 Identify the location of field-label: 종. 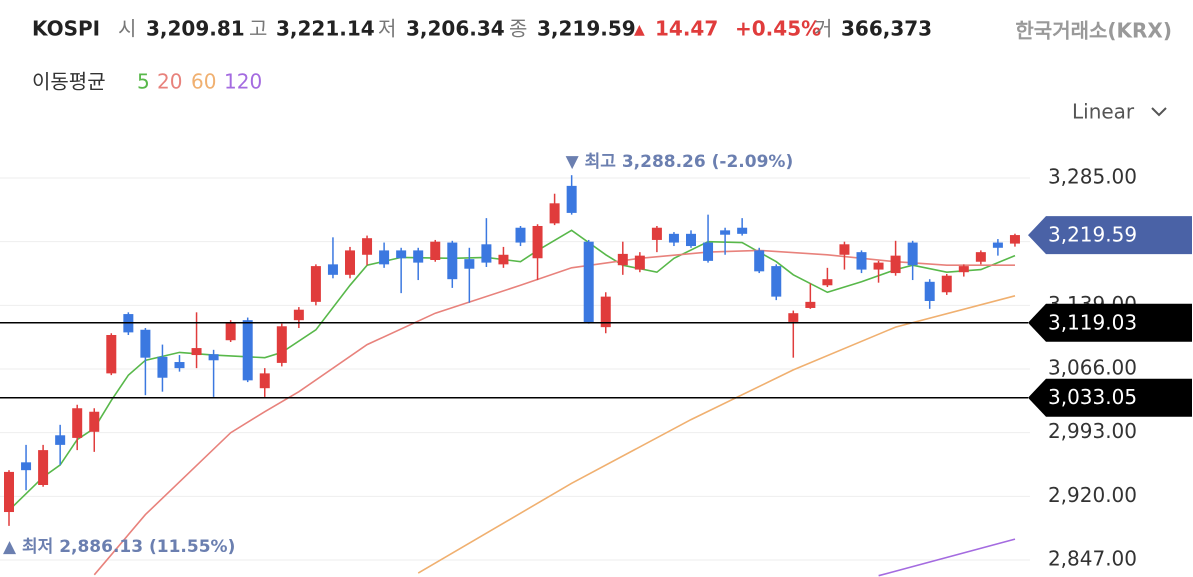
(518, 29).